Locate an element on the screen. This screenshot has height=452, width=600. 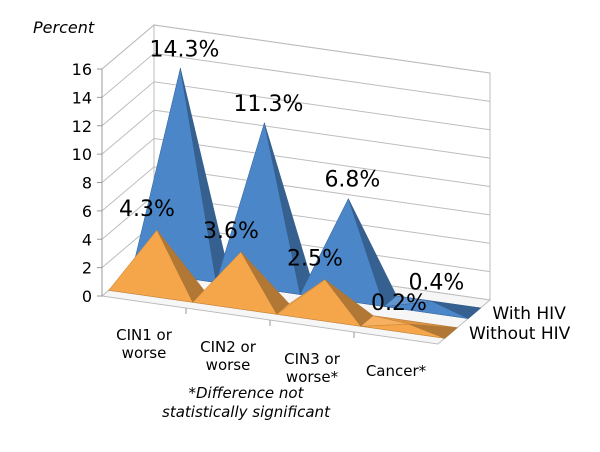
pyramid-with-hiv is located at coordinates (432, 307).